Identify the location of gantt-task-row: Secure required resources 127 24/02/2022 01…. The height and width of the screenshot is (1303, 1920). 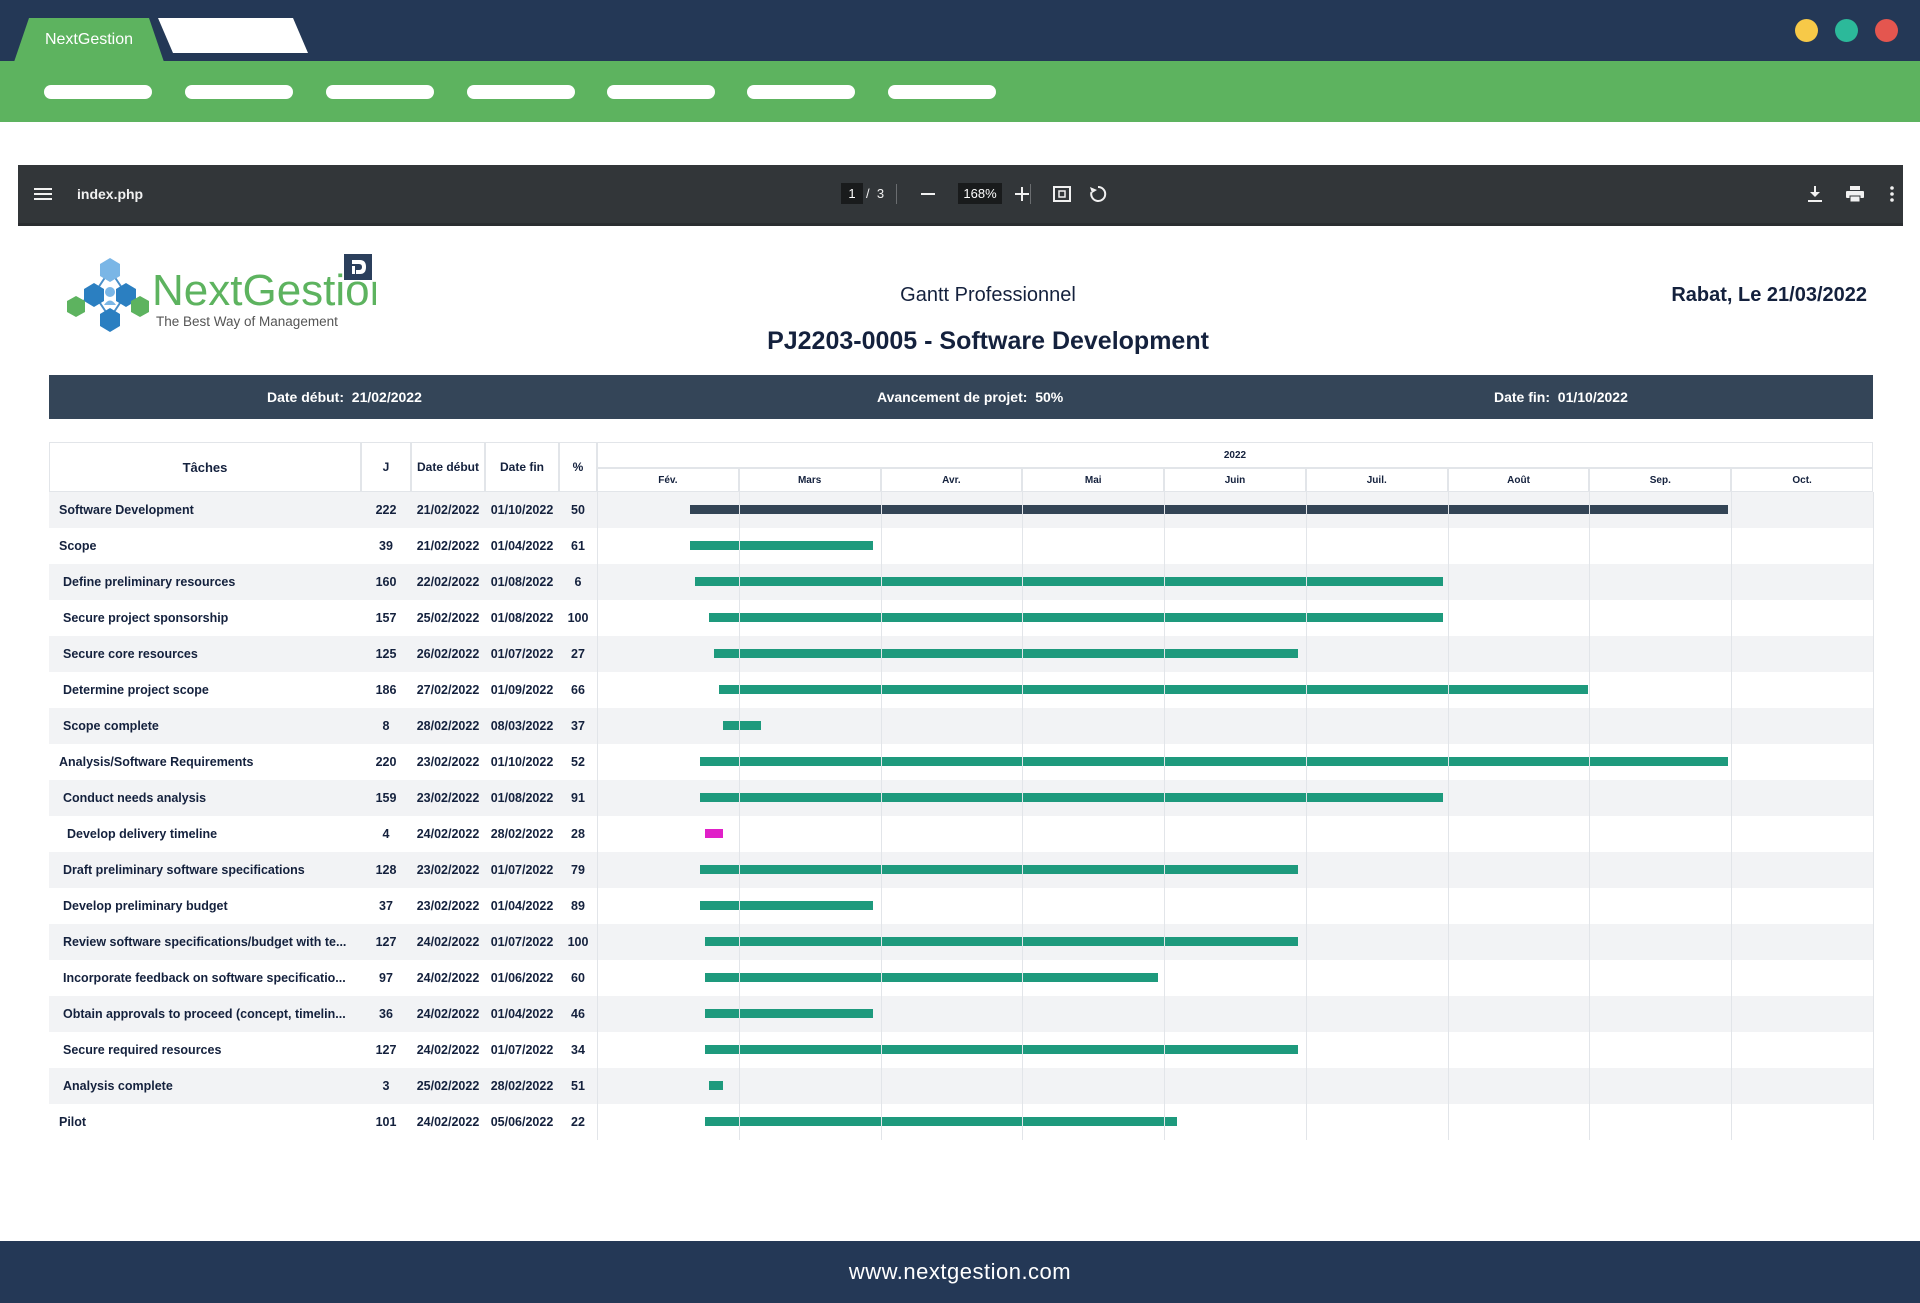
(961, 1050).